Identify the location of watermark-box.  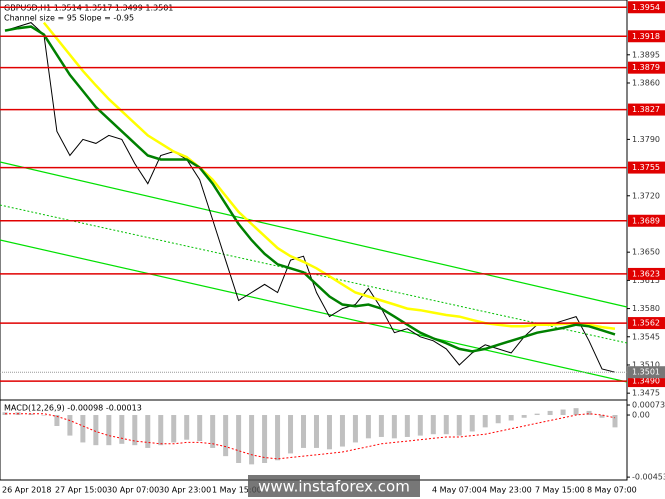
(334, 486).